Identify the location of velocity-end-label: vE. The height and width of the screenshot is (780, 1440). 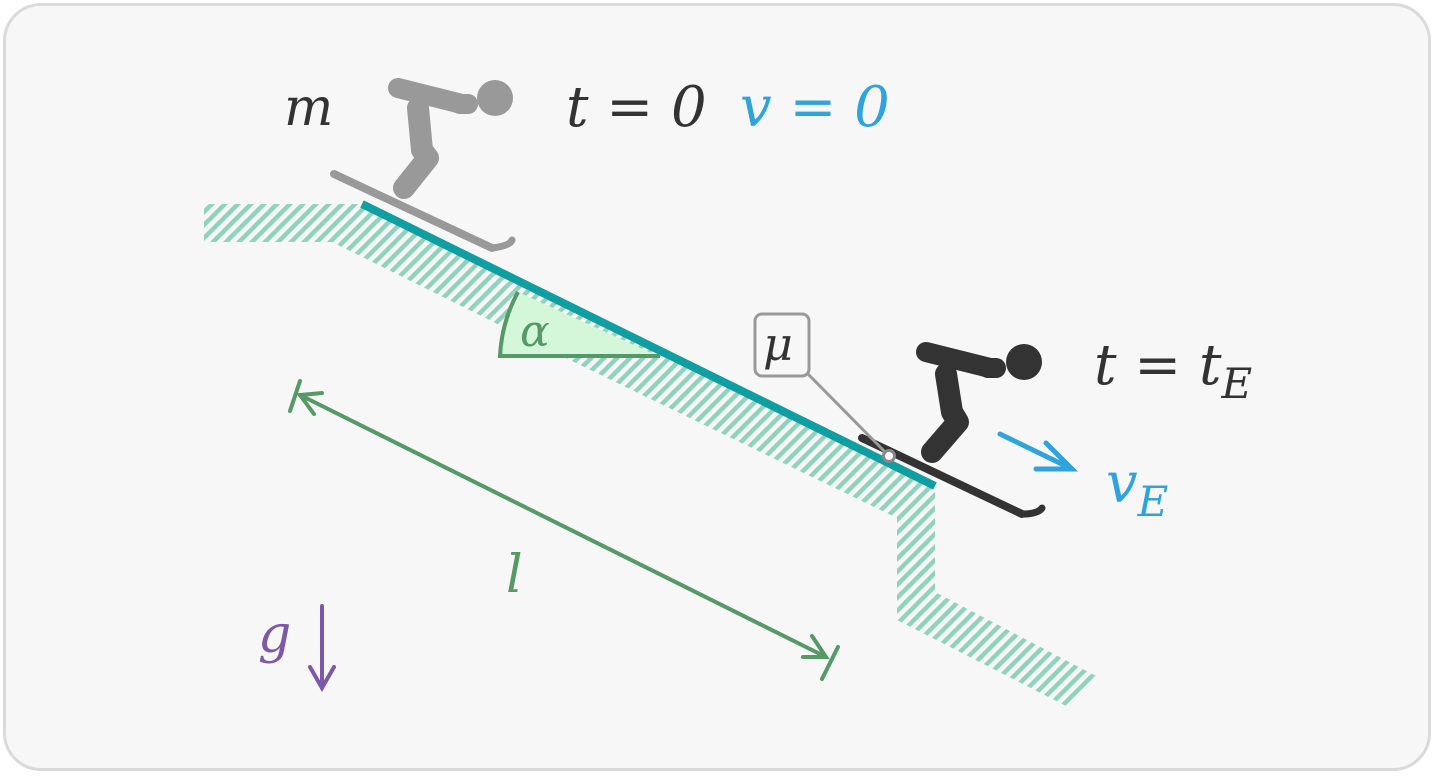
(1137, 488).